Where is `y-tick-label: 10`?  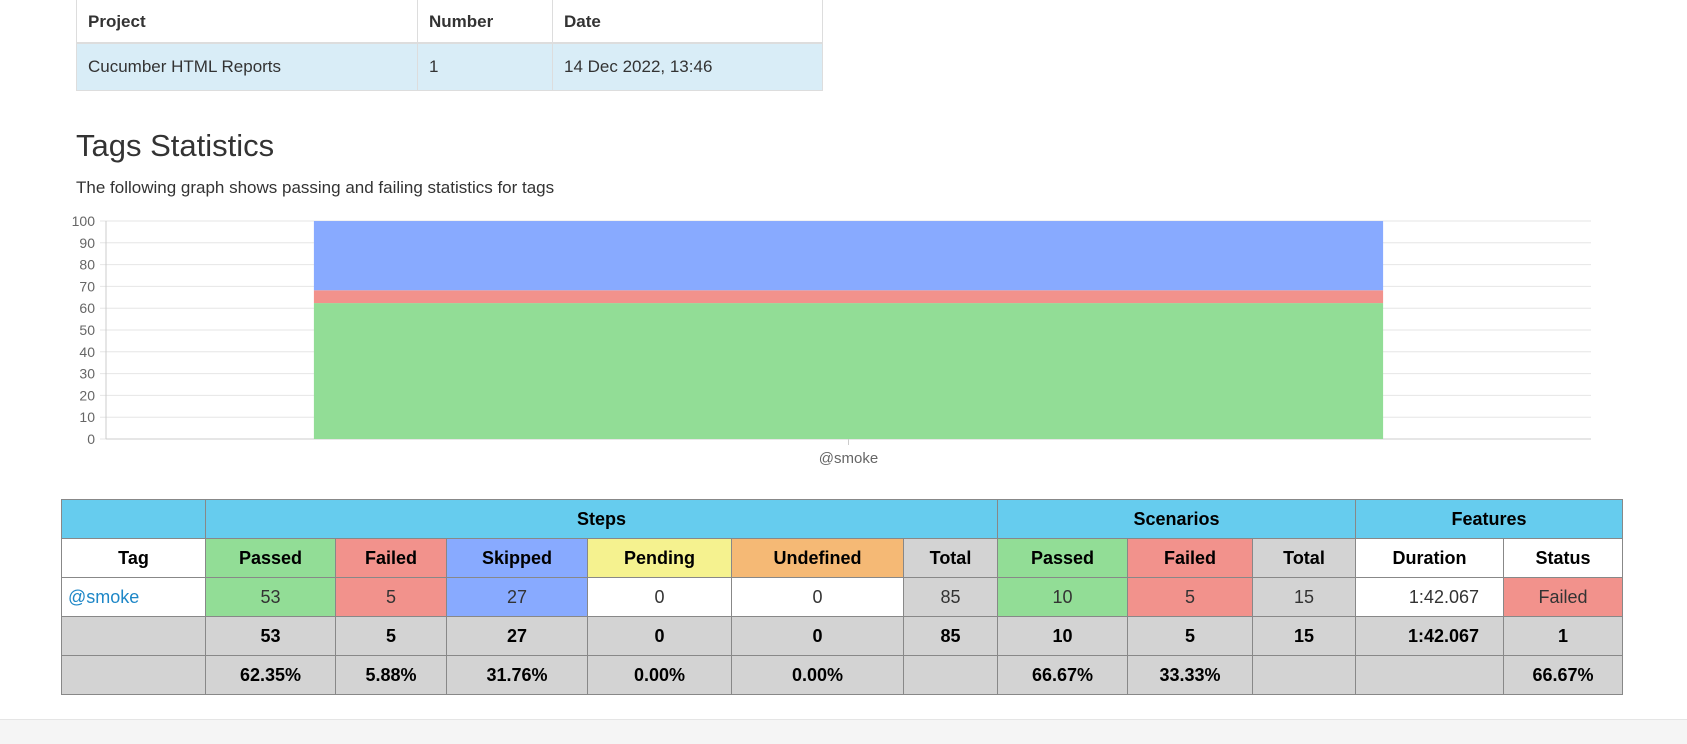 y-tick-label: 10 is located at coordinates (87, 417).